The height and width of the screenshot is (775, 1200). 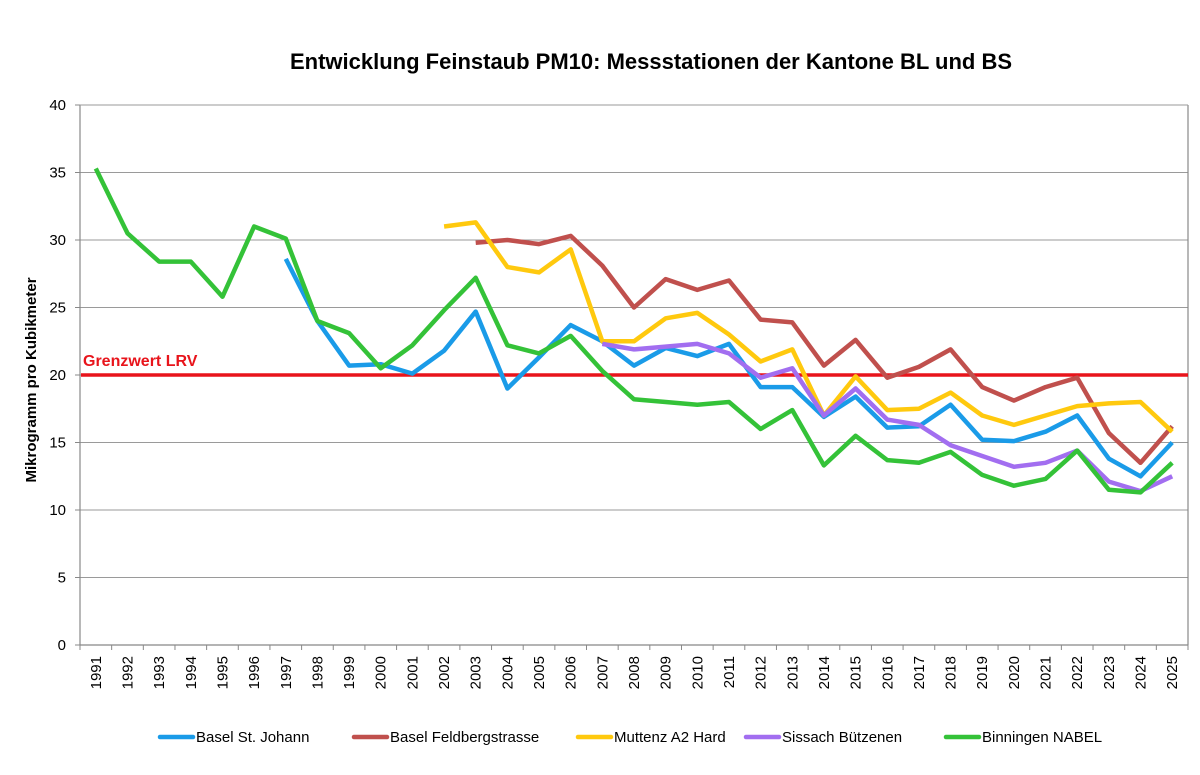 What do you see at coordinates (57, 240) in the screenshot?
I see `y-tick-label: 30` at bounding box center [57, 240].